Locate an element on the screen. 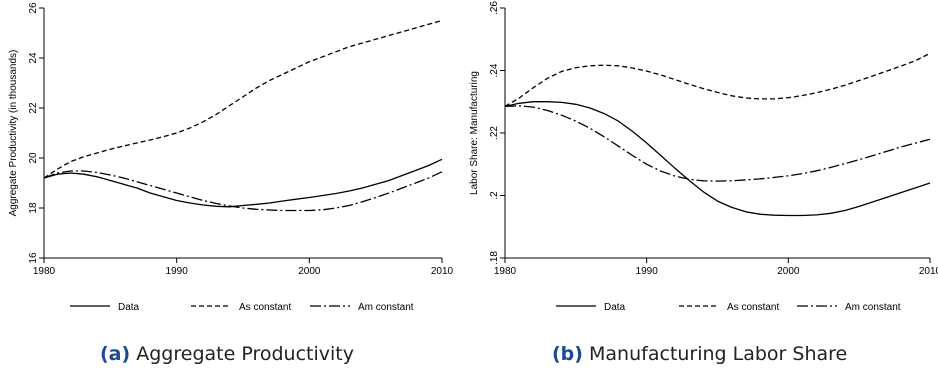 Image resolution: width=938 pixels, height=375 pixels. panel-b-xtick-label: 1980 is located at coordinates (505, 271).